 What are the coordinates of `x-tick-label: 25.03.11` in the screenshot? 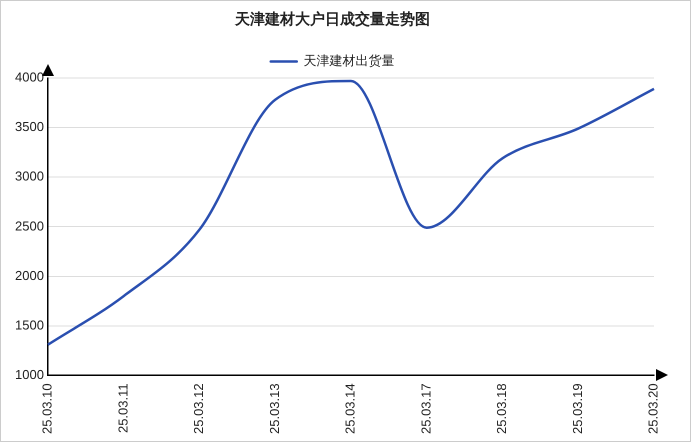 It's located at (122, 408).